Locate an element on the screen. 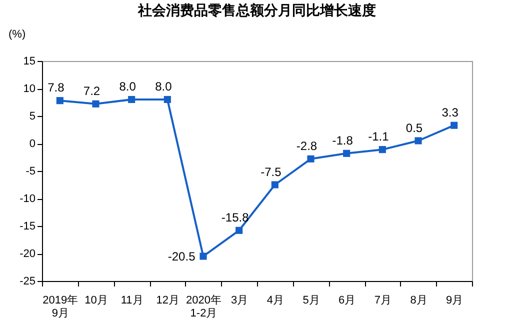 Image resolution: width=530 pixels, height=335 pixels. y-tick-label: 15 is located at coordinates (29, 62).